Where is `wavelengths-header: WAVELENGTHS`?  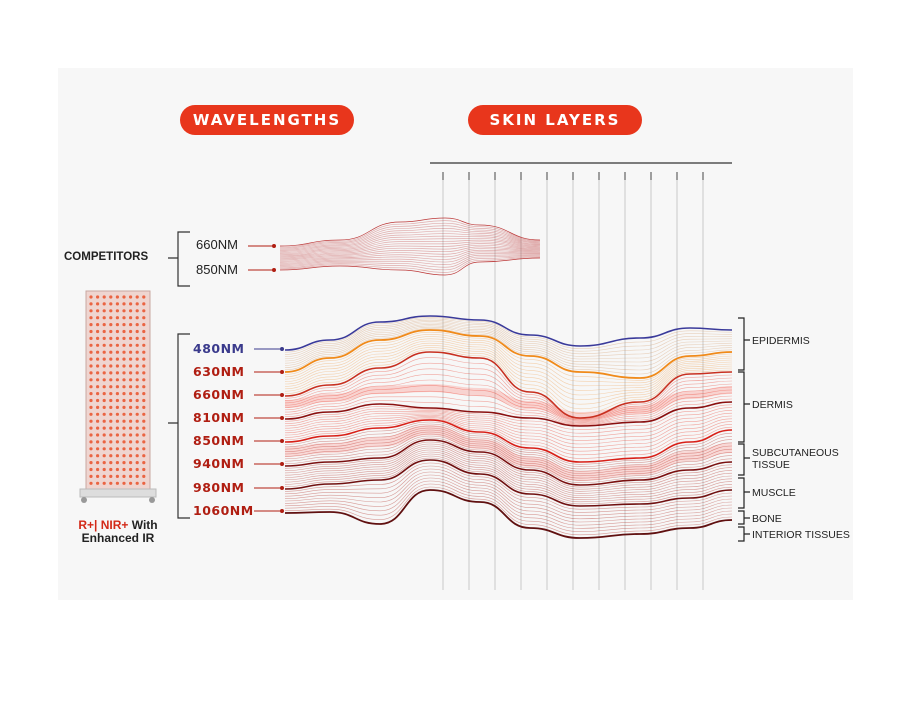
wavelengths-header: WAVELENGTHS is located at coordinates (267, 120).